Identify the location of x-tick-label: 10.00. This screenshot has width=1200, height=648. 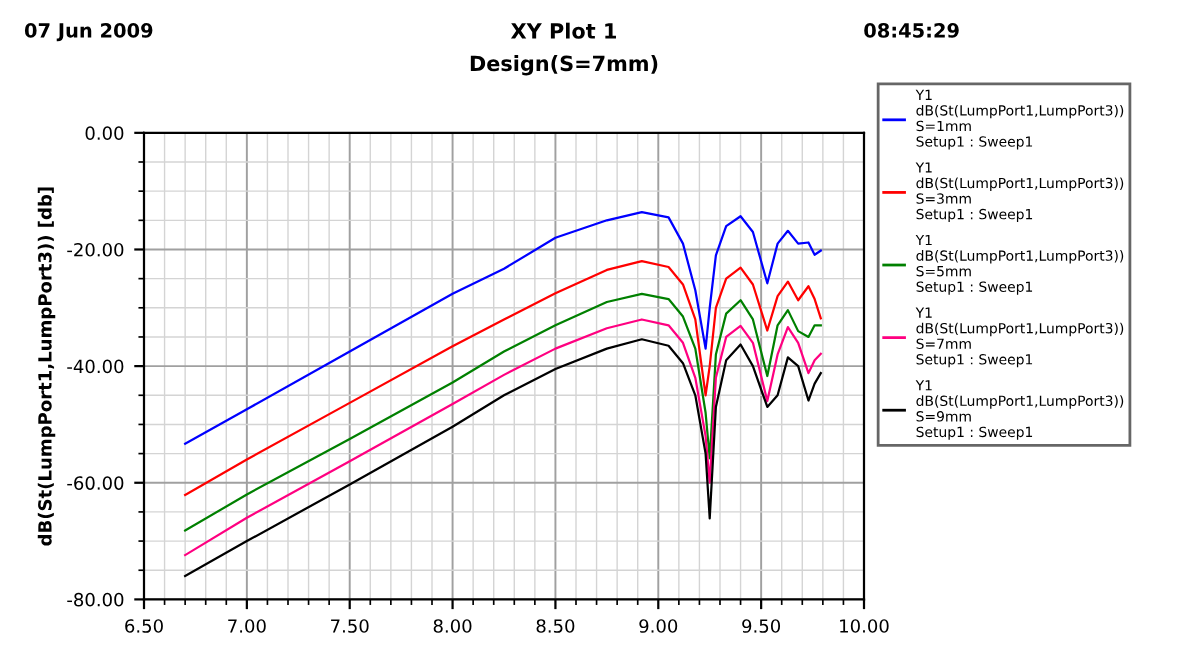
(864, 626).